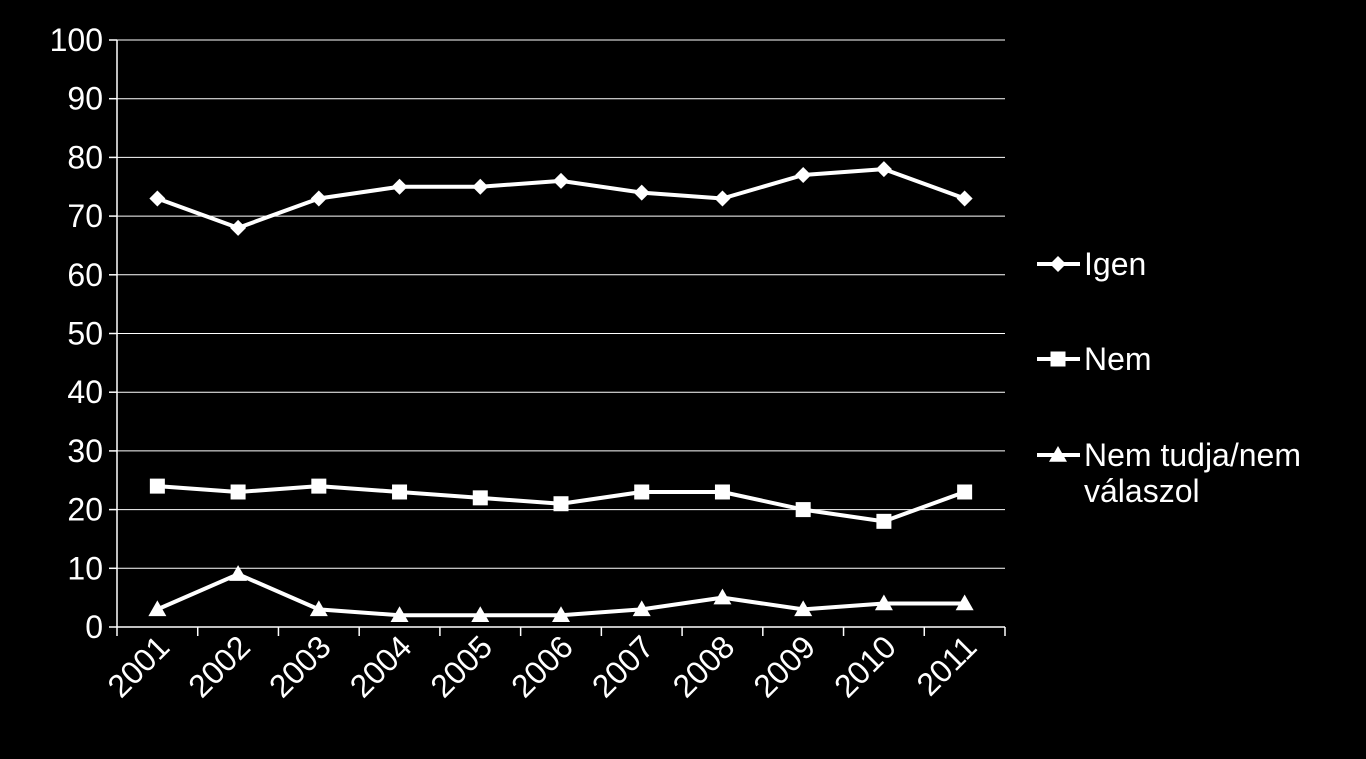  Describe the element at coordinates (85, 99) in the screenshot. I see `y-tick-label: 90` at that location.